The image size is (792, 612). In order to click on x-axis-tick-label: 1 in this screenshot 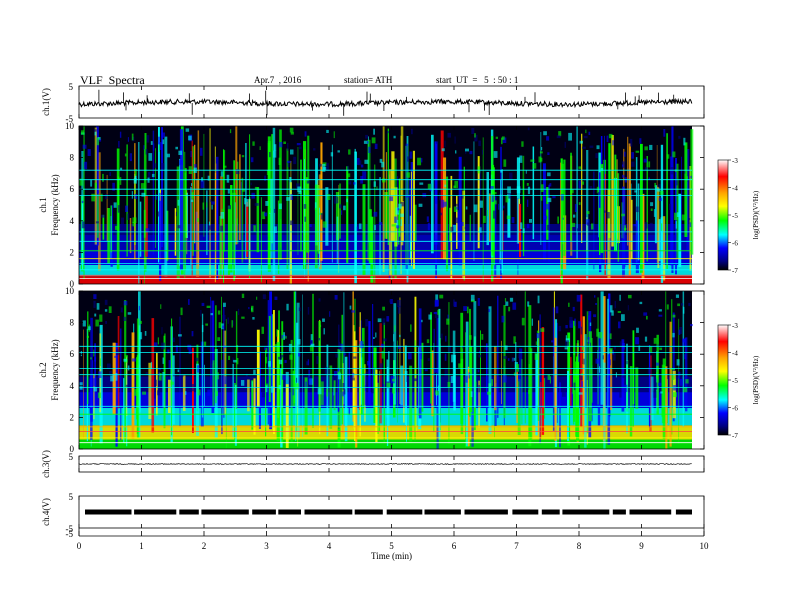, I will do `click(141, 546)`.